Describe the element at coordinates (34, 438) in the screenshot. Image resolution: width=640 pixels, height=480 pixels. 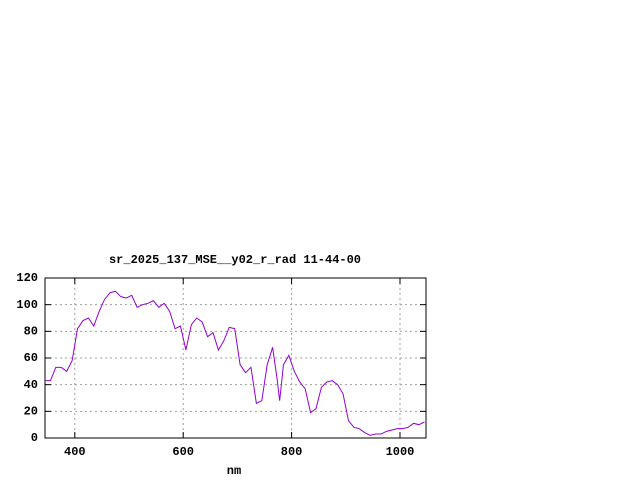
I see `y-tick-label: 0` at that location.